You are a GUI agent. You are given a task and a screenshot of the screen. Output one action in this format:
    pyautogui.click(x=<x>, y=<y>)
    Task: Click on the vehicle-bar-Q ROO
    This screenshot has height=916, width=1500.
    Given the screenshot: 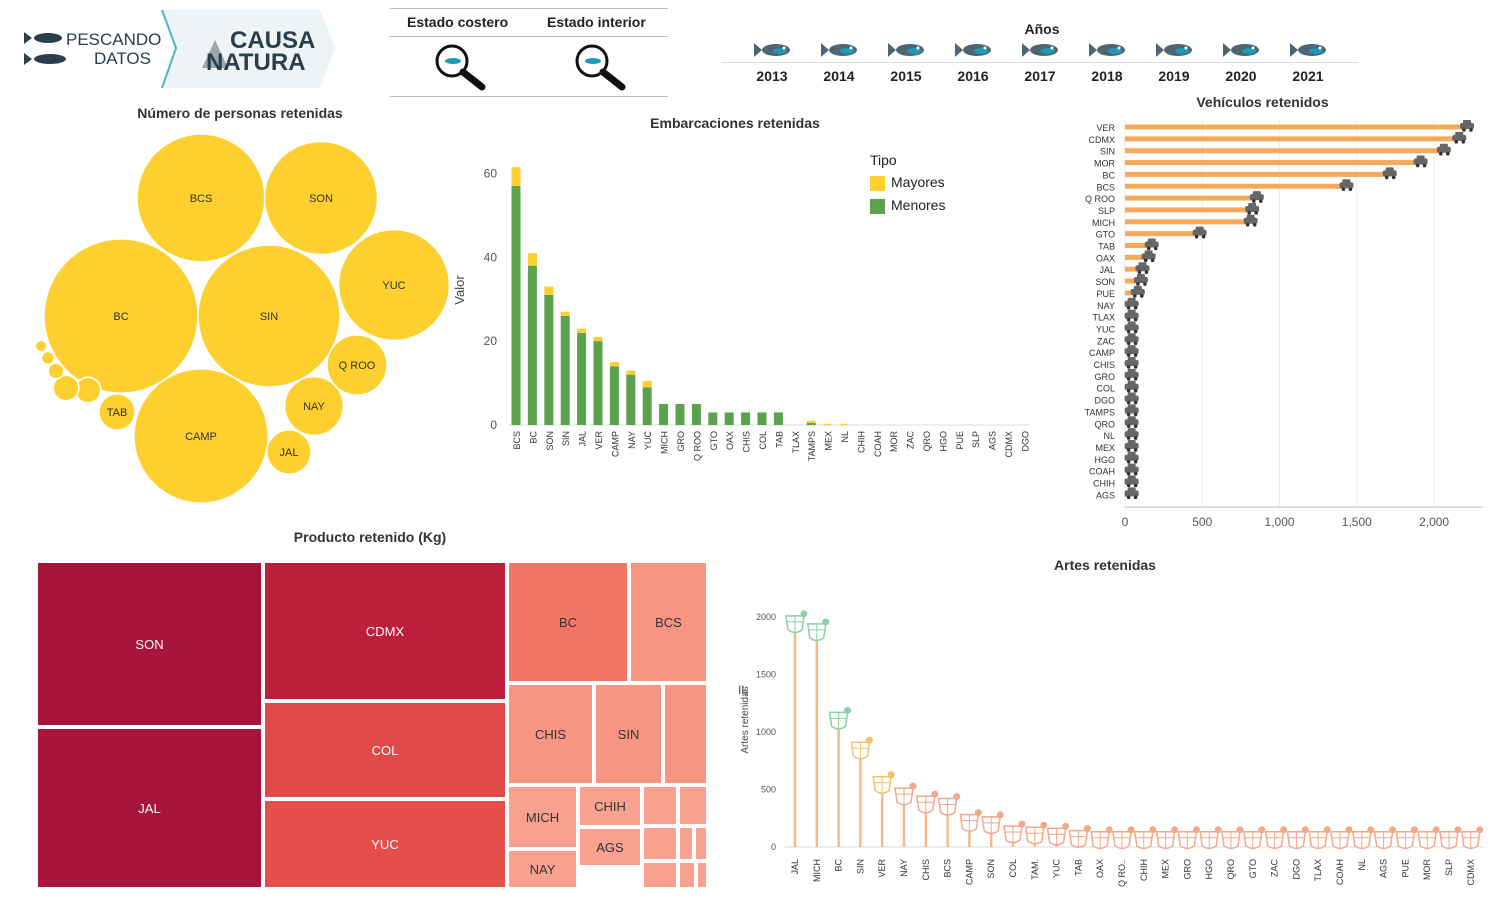 What is the action you would take?
    pyautogui.click(x=1190, y=198)
    